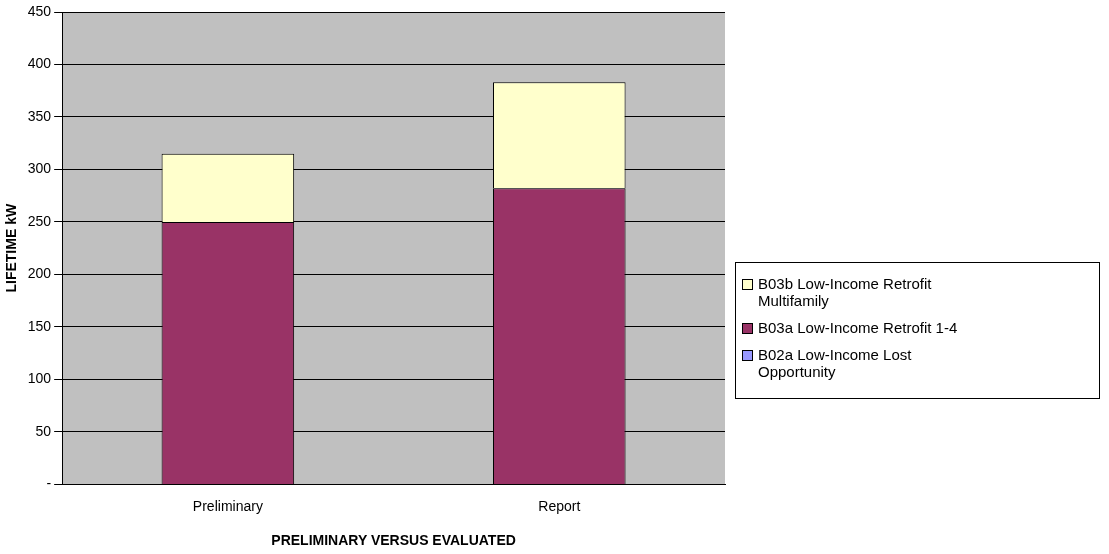  Describe the element at coordinates (227, 505) in the screenshot. I see `x-tick-label: Preliminary` at that location.